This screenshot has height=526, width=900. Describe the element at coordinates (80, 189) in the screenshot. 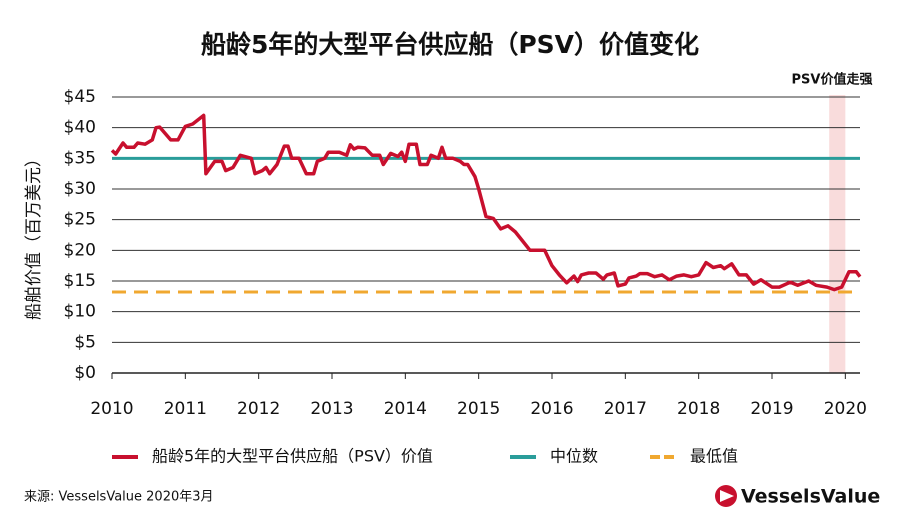

I see `y-tick-label: $30` at that location.